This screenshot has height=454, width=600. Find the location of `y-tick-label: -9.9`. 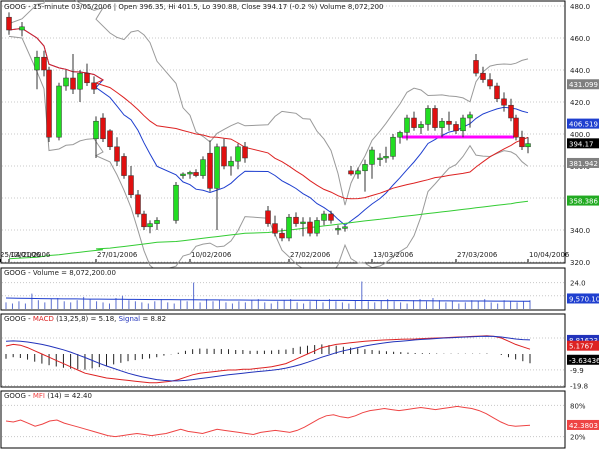

y-tick-label: -9.9 is located at coordinates (577, 371).